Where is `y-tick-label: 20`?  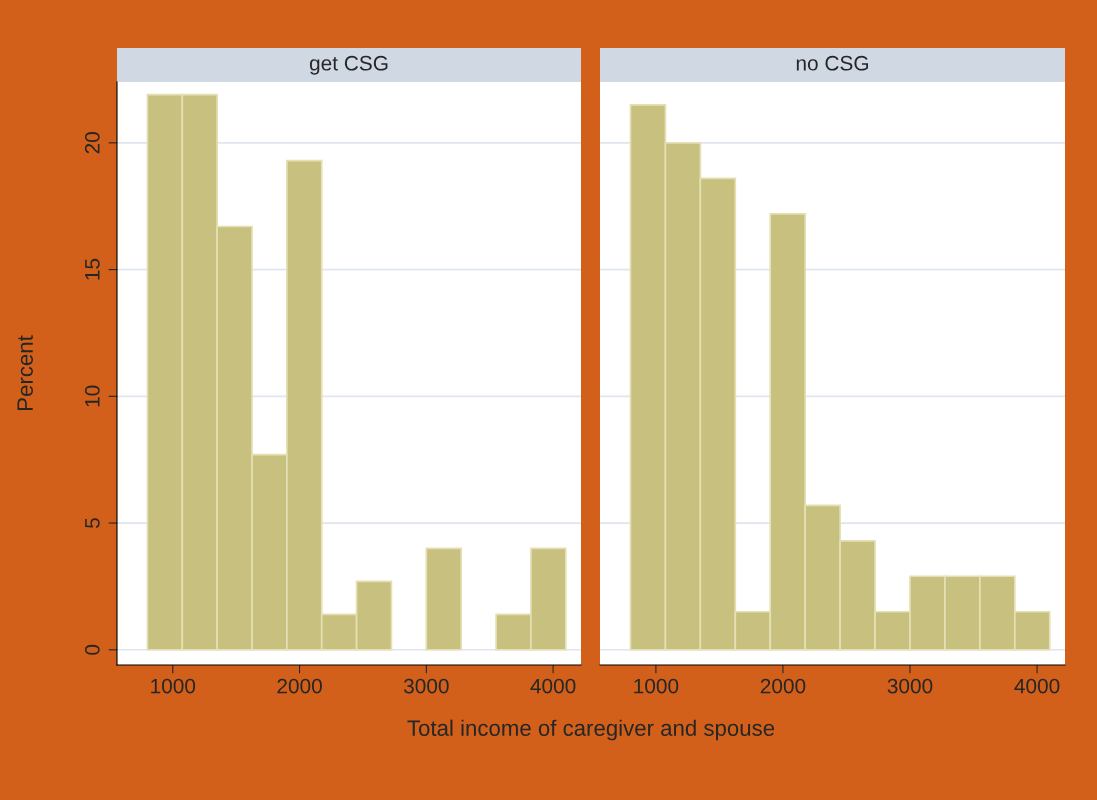
y-tick-label: 20 is located at coordinates (92, 143).